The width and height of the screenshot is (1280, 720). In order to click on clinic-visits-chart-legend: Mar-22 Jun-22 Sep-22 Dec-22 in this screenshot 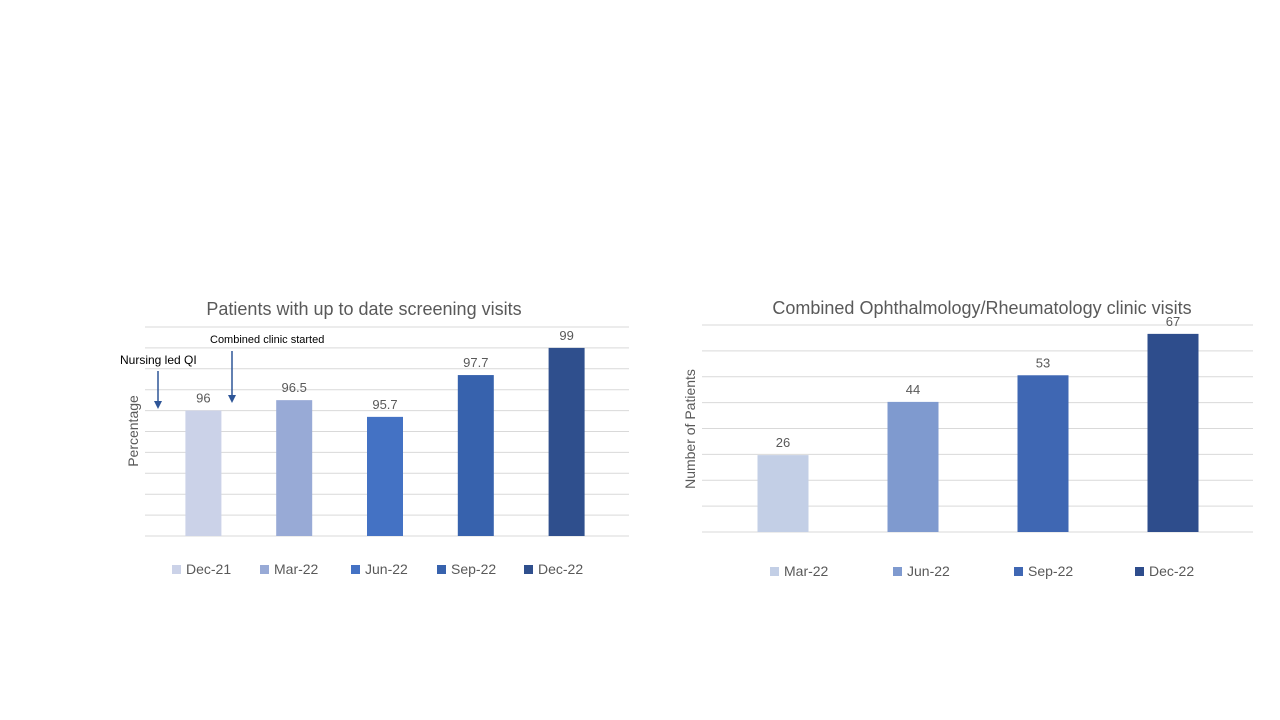, I will do `click(982, 571)`.